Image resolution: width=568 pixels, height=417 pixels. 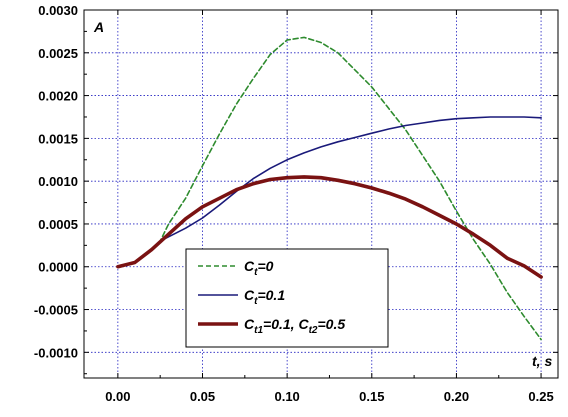 What do you see at coordinates (542, 361) in the screenshot?
I see `x-axis-label: t, s` at bounding box center [542, 361].